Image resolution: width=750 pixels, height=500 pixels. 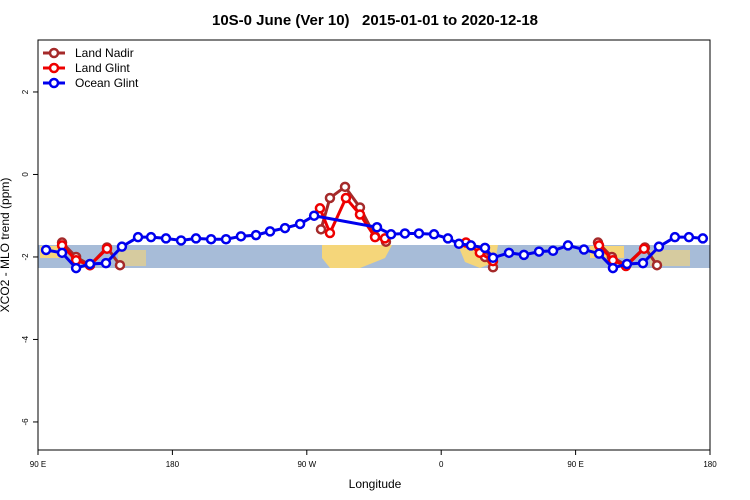 I want to click on y-tick-label: -4, so click(x=25, y=339).